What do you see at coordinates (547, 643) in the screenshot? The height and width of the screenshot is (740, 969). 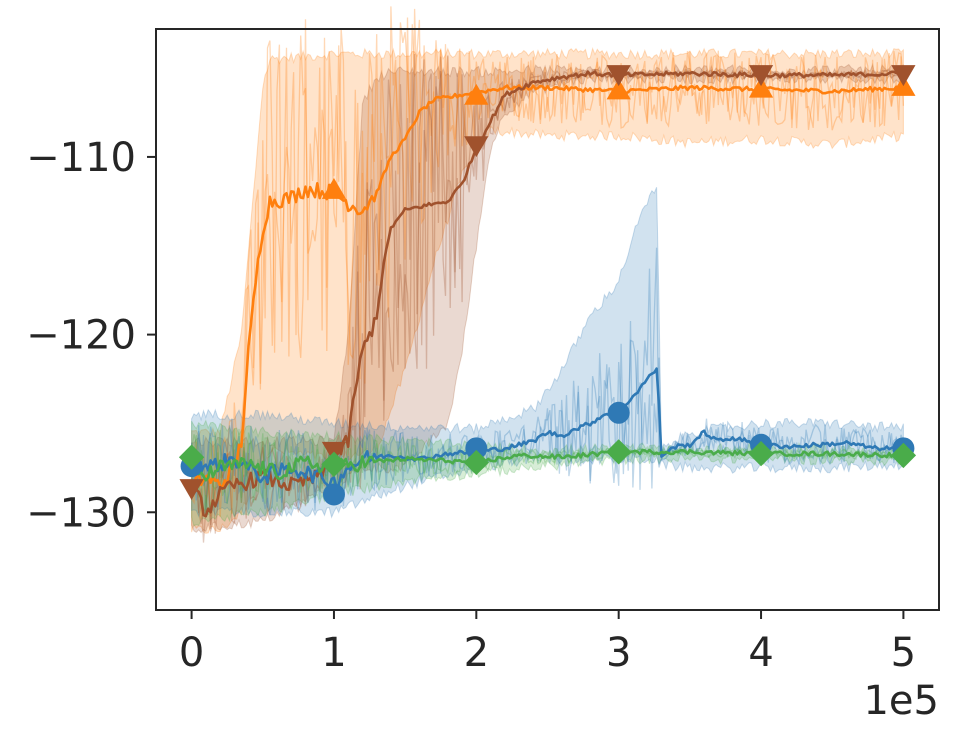 I see `x-axis-ticks: 0 1 2 3 4 5` at bounding box center [547, 643].